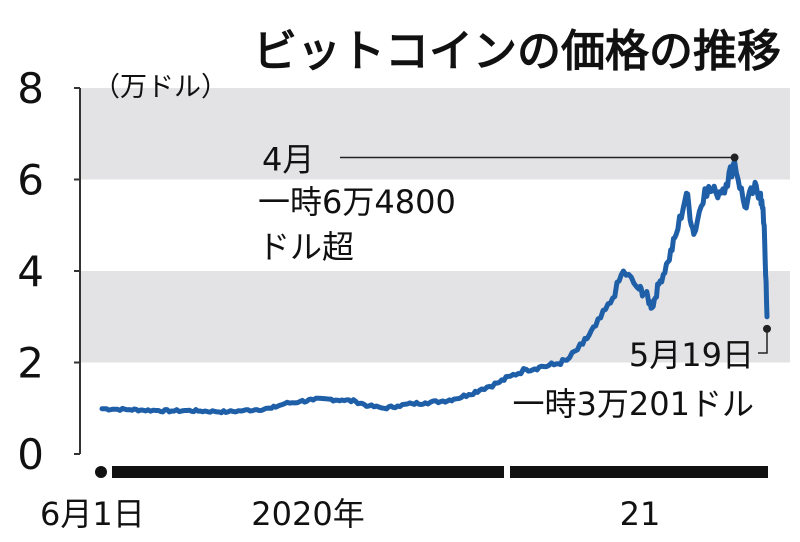 The height and width of the screenshot is (542, 800). Describe the element at coordinates (763, 341) in the screenshot. I see `annotation-low-leader` at that location.